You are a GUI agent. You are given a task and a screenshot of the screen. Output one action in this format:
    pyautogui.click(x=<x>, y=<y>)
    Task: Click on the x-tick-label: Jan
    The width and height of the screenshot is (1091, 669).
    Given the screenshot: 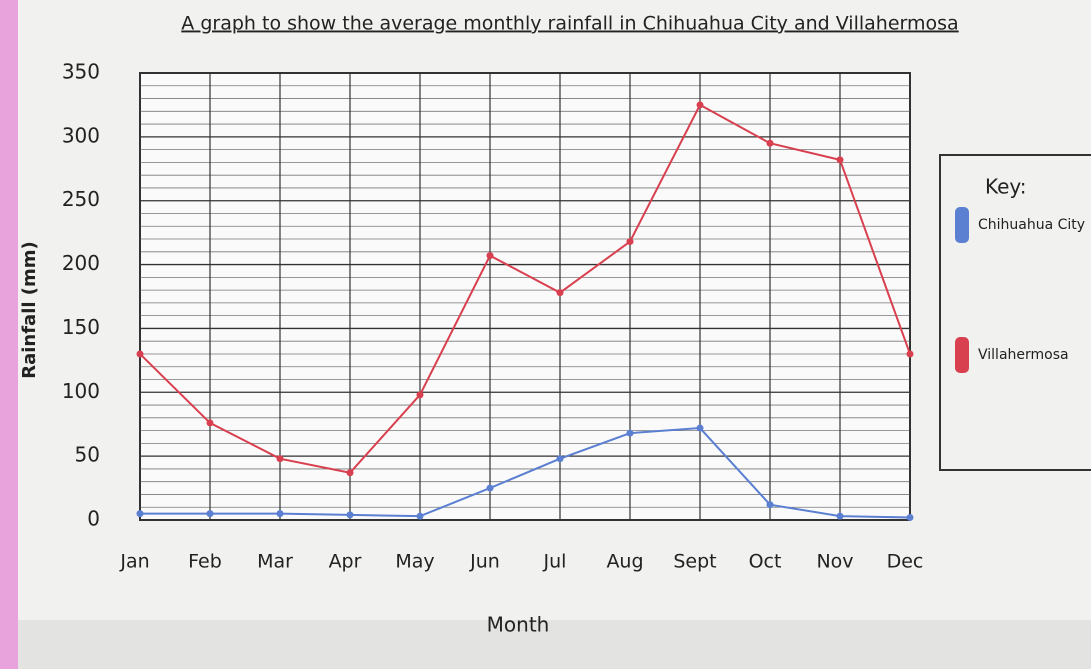 What is the action you would take?
    pyautogui.click(x=134, y=562)
    